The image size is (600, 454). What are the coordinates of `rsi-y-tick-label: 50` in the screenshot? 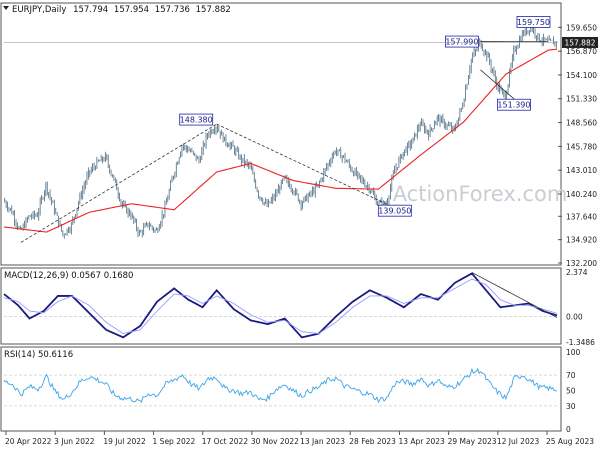 It's located at (571, 391).